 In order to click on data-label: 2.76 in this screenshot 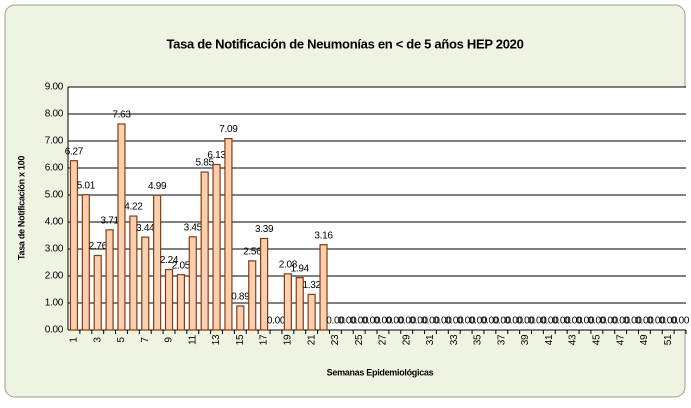, I will do `click(98, 246)`.